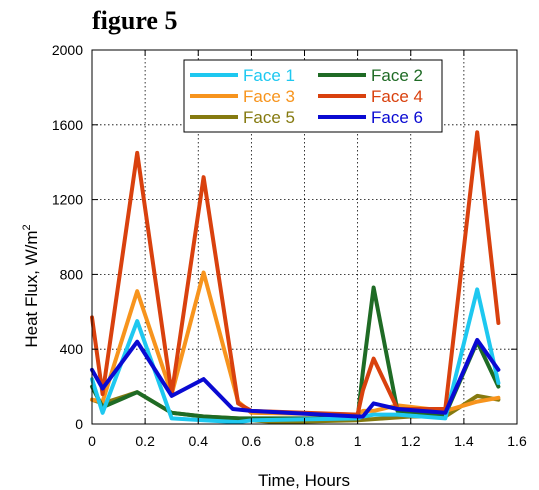 Image resolution: width=539 pixels, height=490 pixels. What do you see at coordinates (252, 441) in the screenshot?
I see `x-tick-label: 0.6` at bounding box center [252, 441].